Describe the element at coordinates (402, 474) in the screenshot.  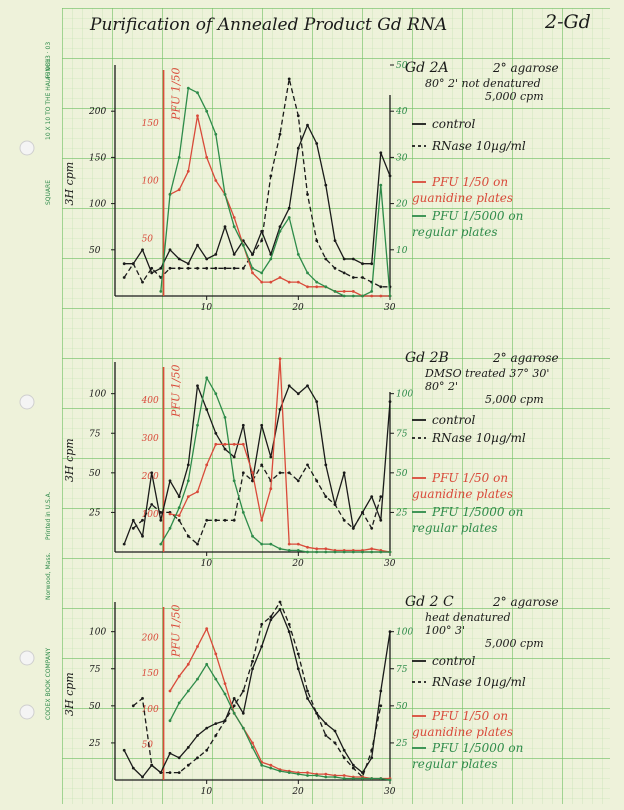
I see `y-tick-label-right: 50` at that location.